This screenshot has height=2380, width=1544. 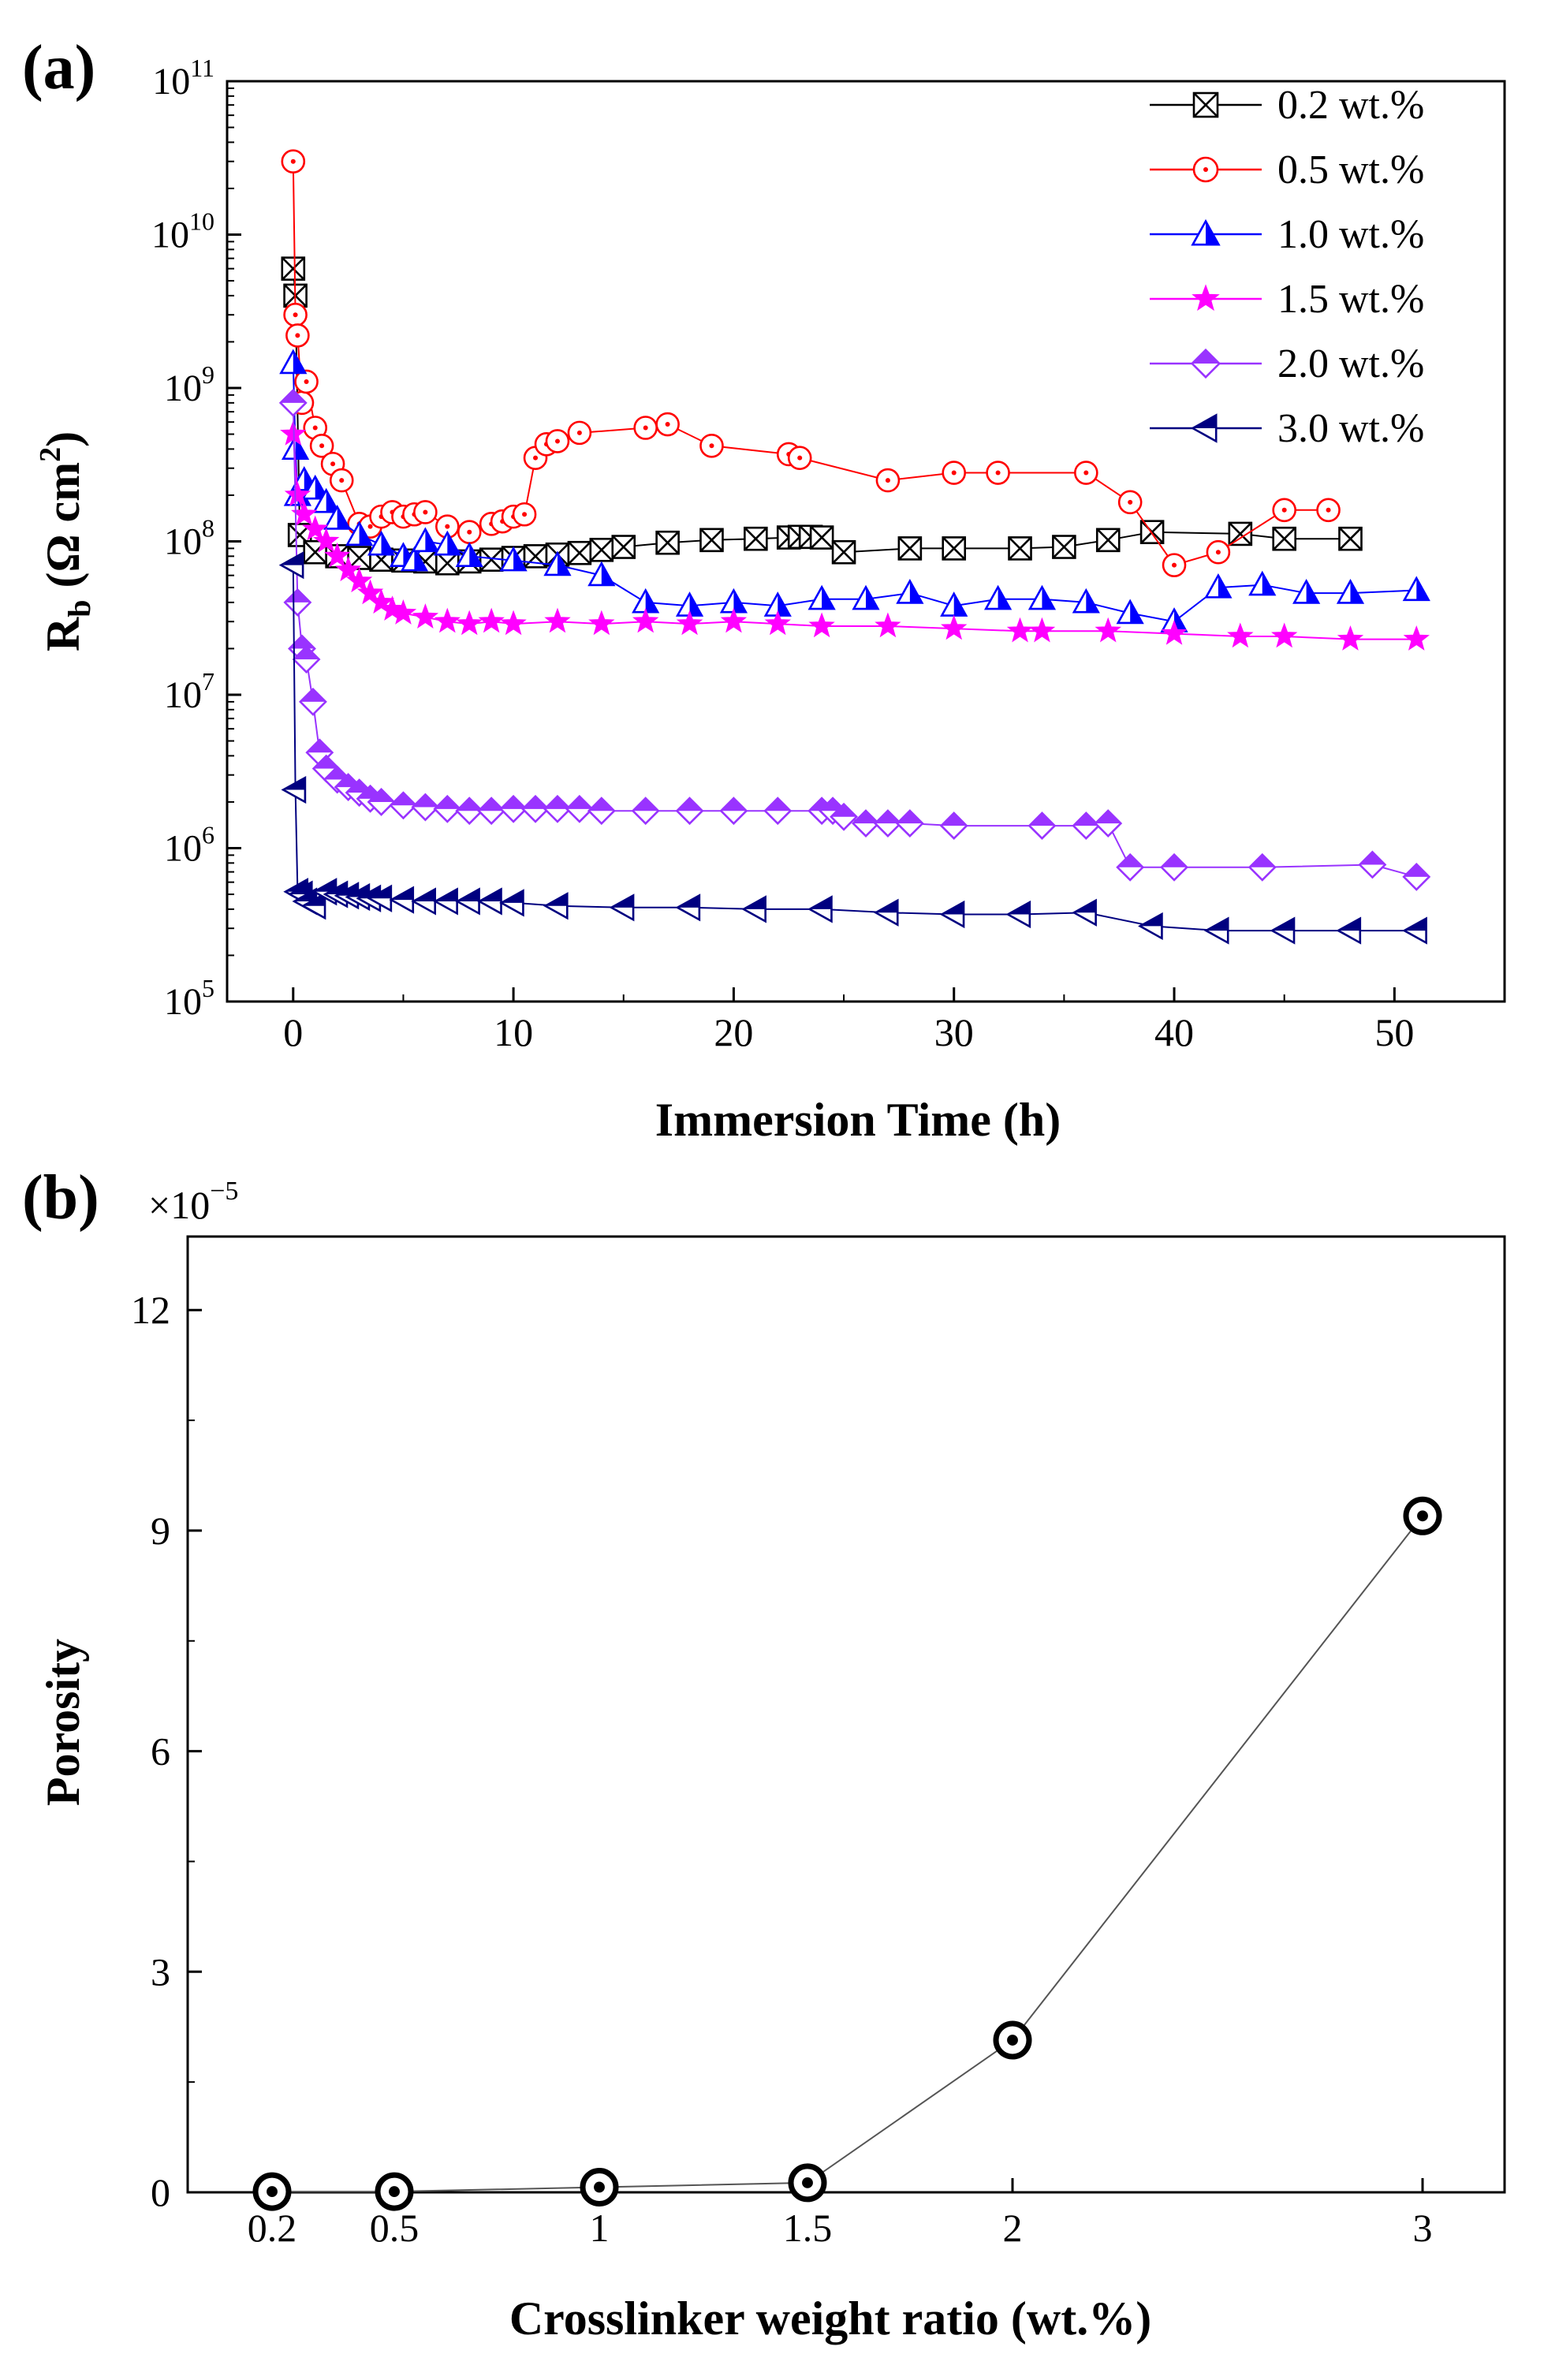 What do you see at coordinates (65, 541) in the screenshot?
I see `y-axis-label: Rb (Ω cm2)` at bounding box center [65, 541].